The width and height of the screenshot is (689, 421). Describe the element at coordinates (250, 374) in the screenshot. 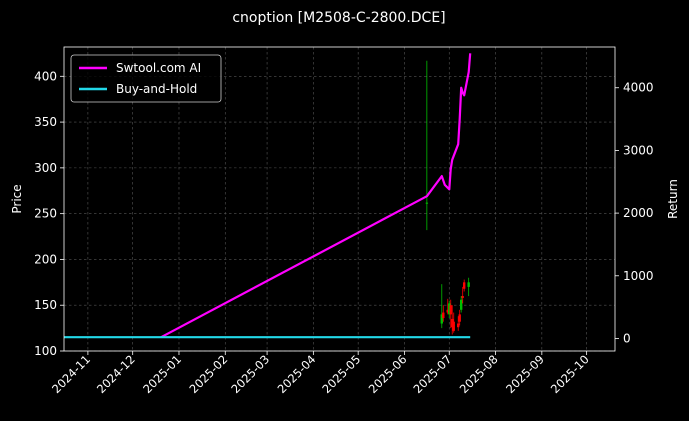

I see `x-tick-label: 2025-03` at that location.